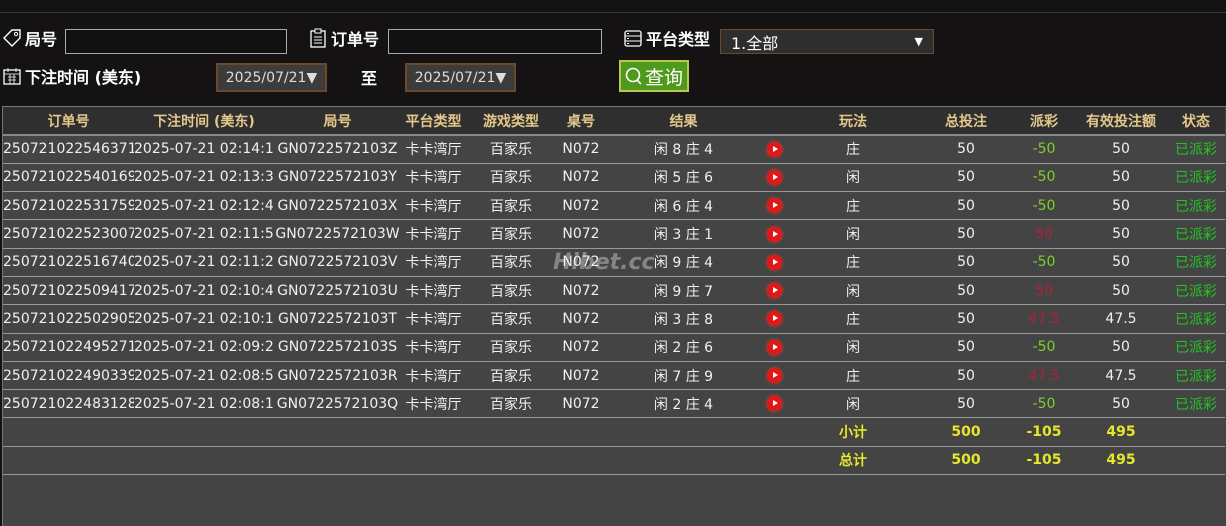 Image resolution: width=1226 pixels, height=526 pixels. Describe the element at coordinates (271, 77) in the screenshot. I see `date-from-picker: 2025/07/21 ▼` at that location.